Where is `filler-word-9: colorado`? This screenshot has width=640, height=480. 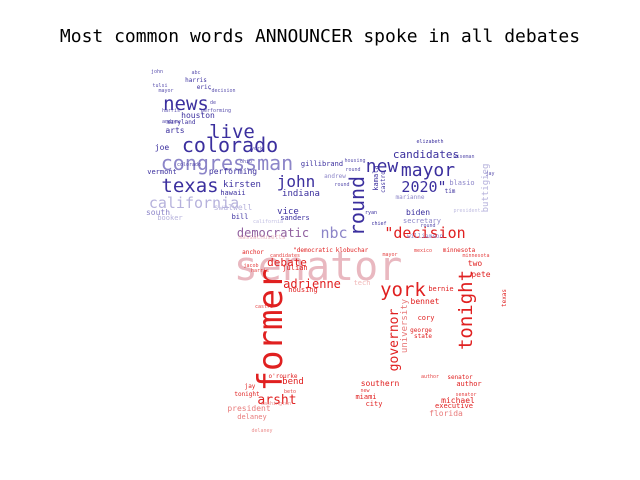 filler-word-9: colorado is located at coordinates (189, 165).